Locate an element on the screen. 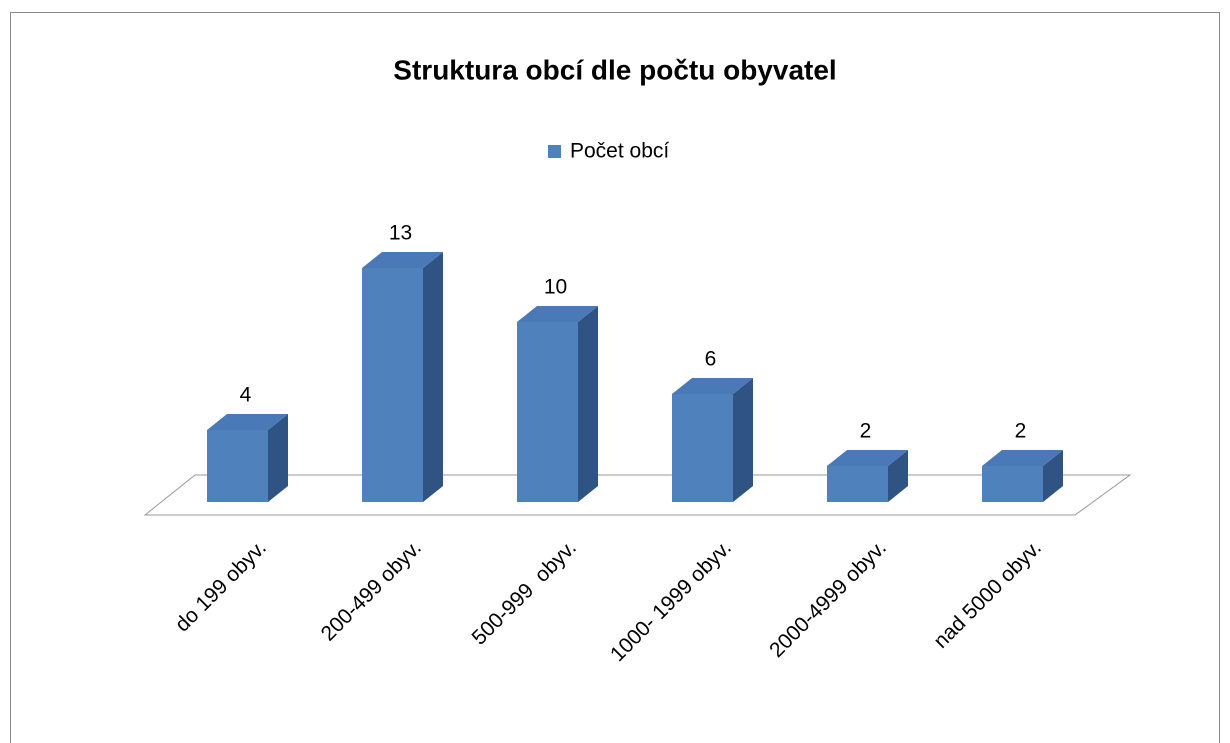 Image resolution: width=1230 pixels, height=743 pixels. value-label: 13 is located at coordinates (400, 233).